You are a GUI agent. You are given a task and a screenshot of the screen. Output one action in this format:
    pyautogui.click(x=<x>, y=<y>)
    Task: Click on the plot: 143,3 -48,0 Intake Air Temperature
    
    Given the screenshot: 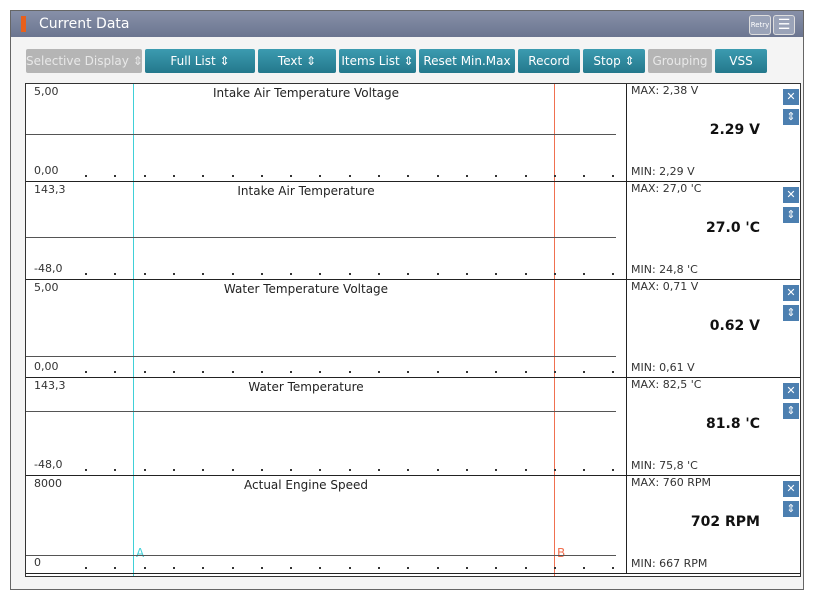 What is the action you would take?
    pyautogui.click(x=326, y=230)
    